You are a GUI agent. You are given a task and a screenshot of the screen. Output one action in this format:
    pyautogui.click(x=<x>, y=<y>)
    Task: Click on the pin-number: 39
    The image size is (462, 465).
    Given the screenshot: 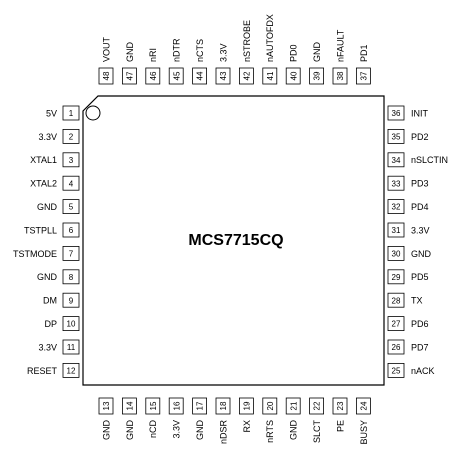 What is the action you would take?
    pyautogui.click(x=317, y=75)
    